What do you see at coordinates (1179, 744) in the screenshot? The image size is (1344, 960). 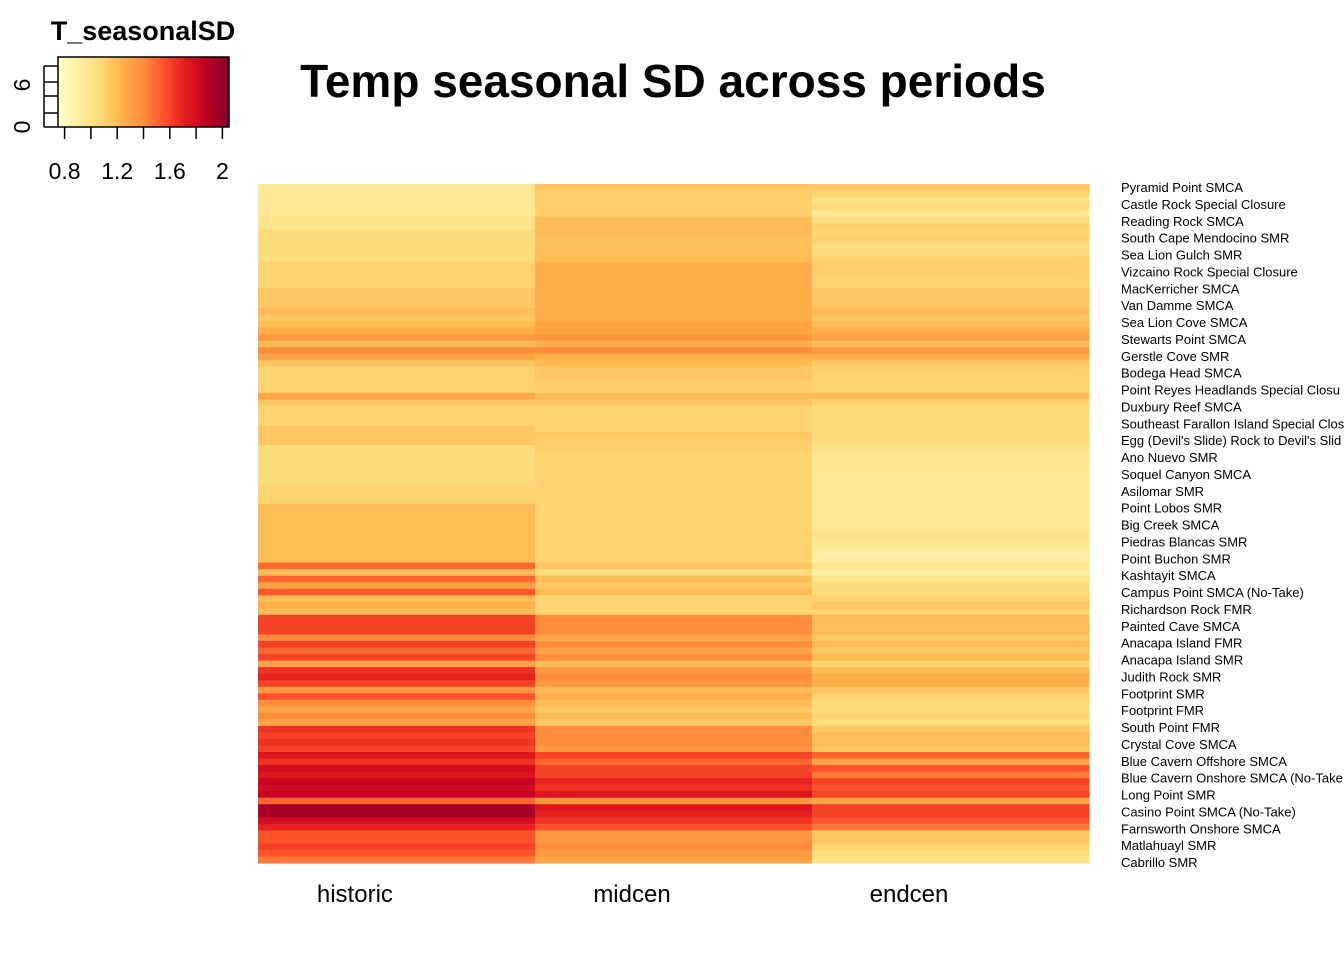 I see `row-label: Crystal Cove SMCA` at bounding box center [1179, 744].